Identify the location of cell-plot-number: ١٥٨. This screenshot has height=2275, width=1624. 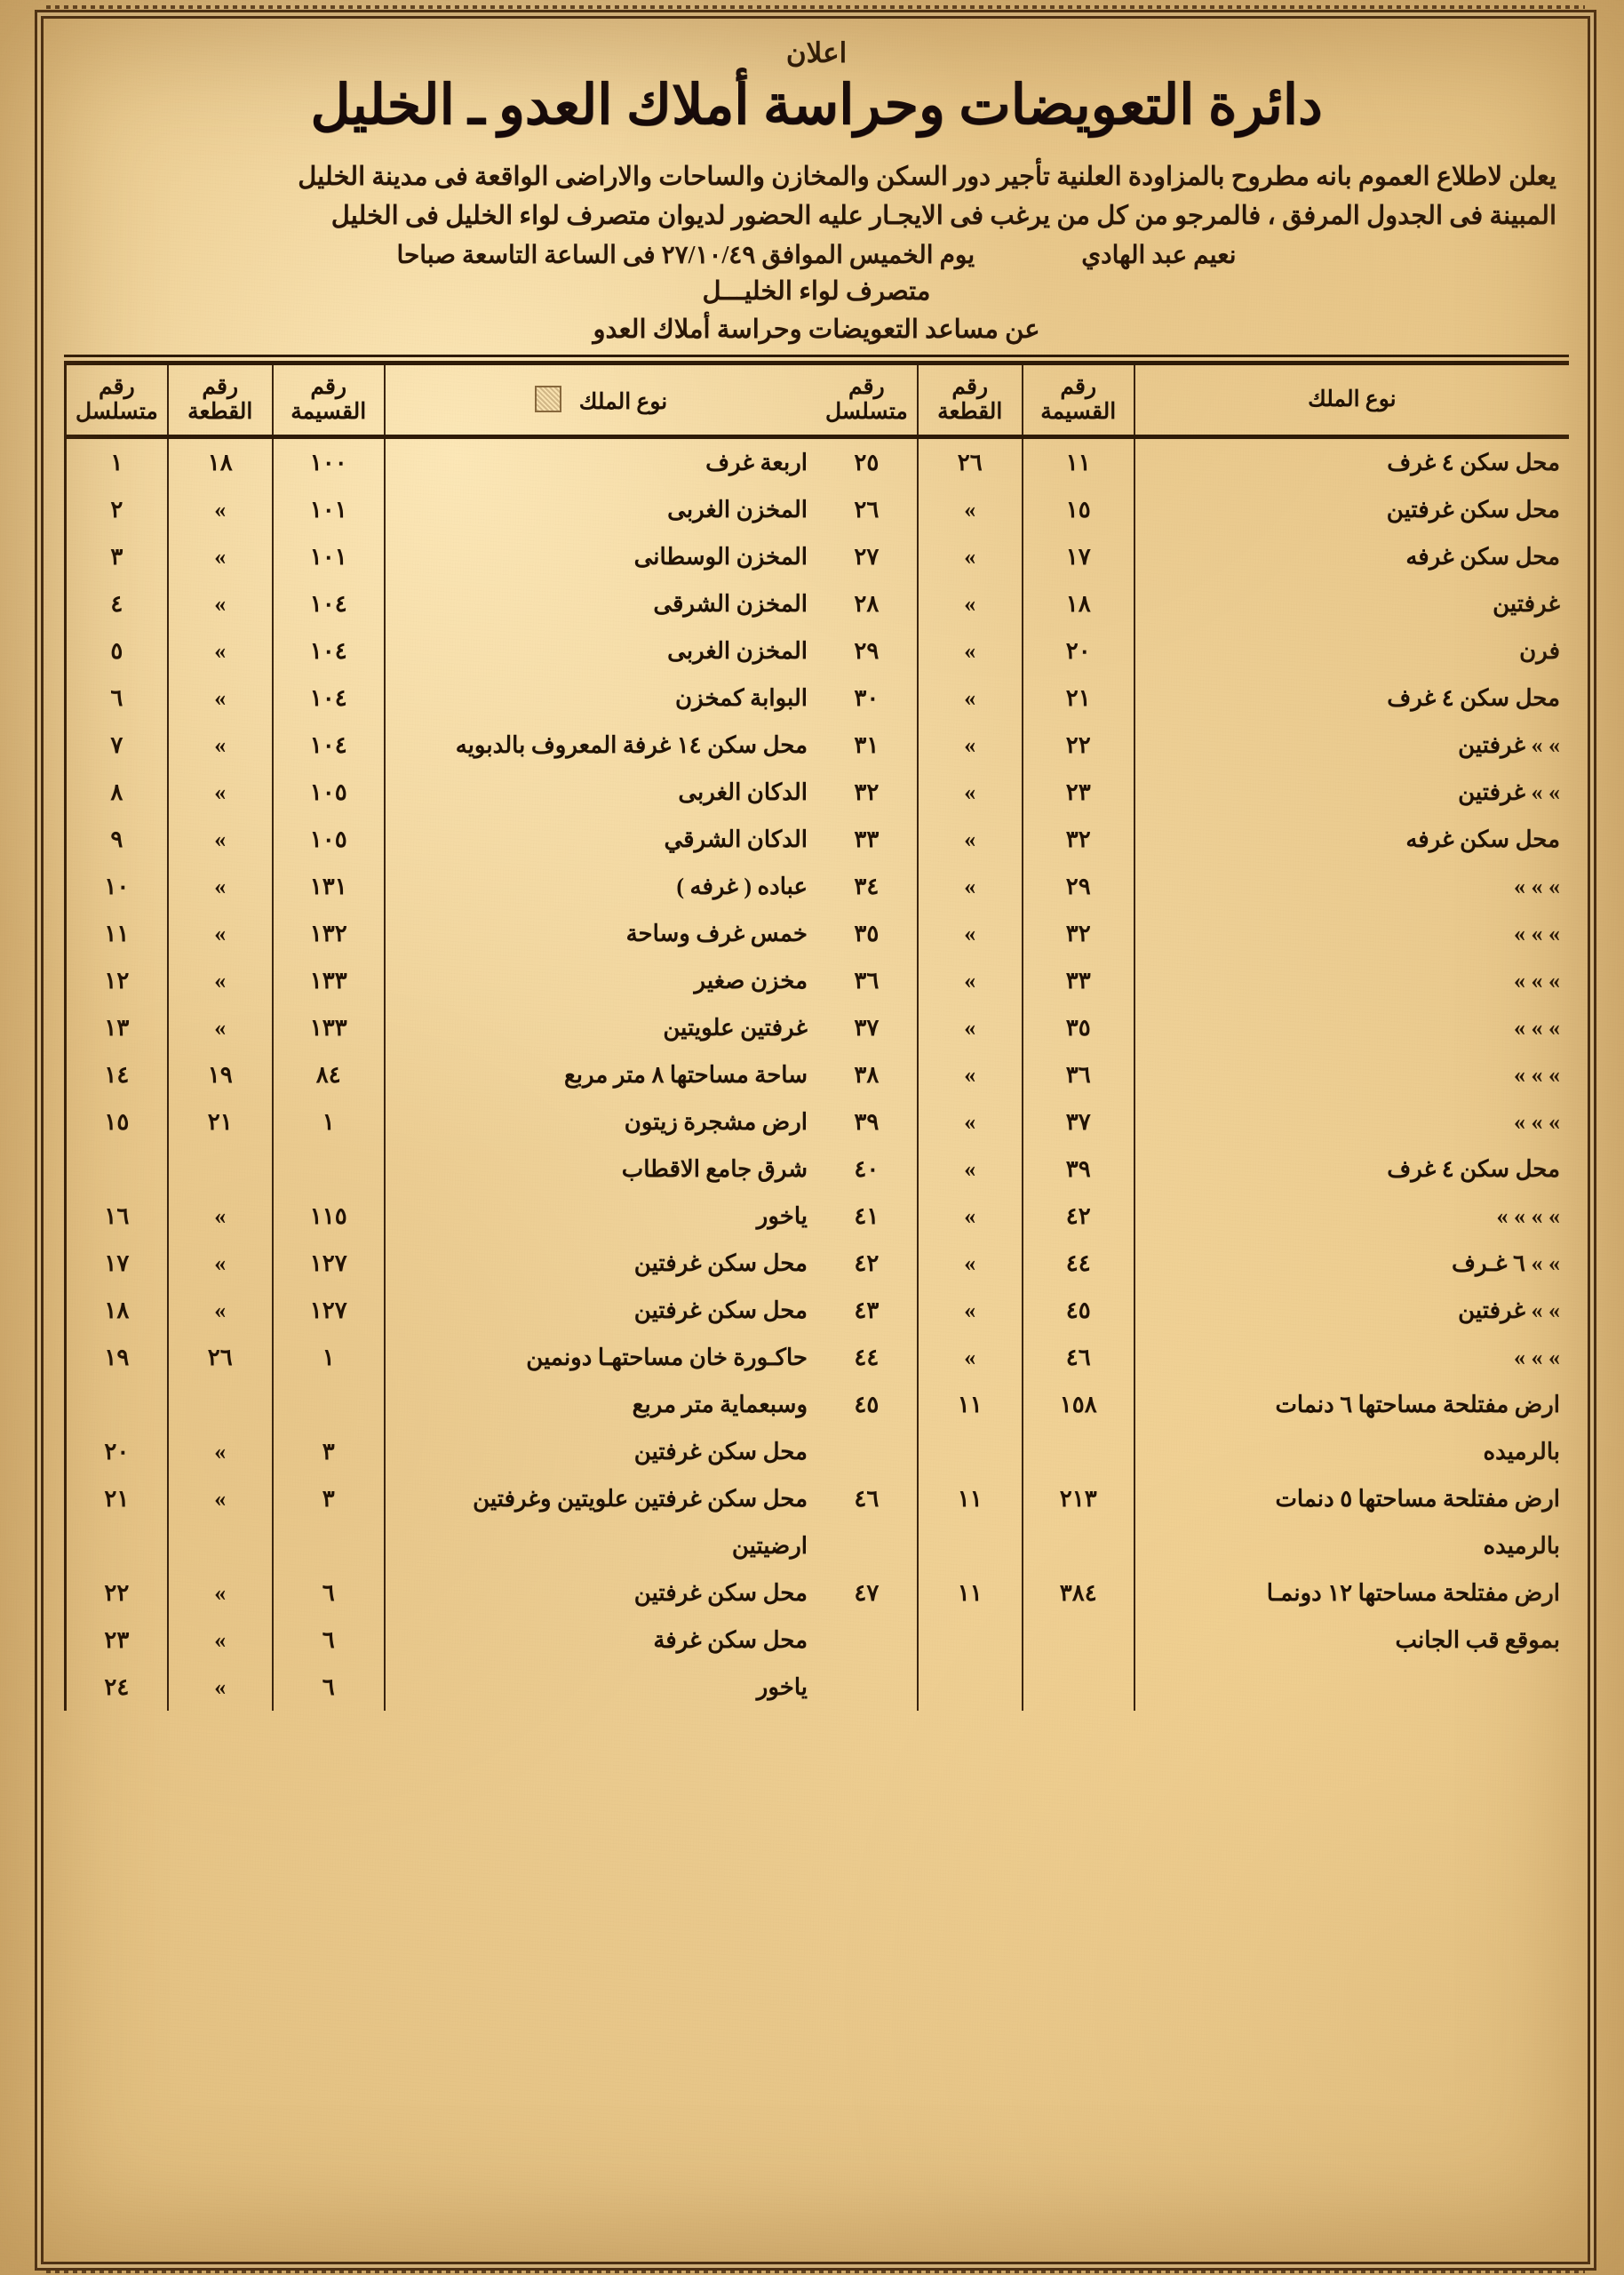
(1077, 1405).